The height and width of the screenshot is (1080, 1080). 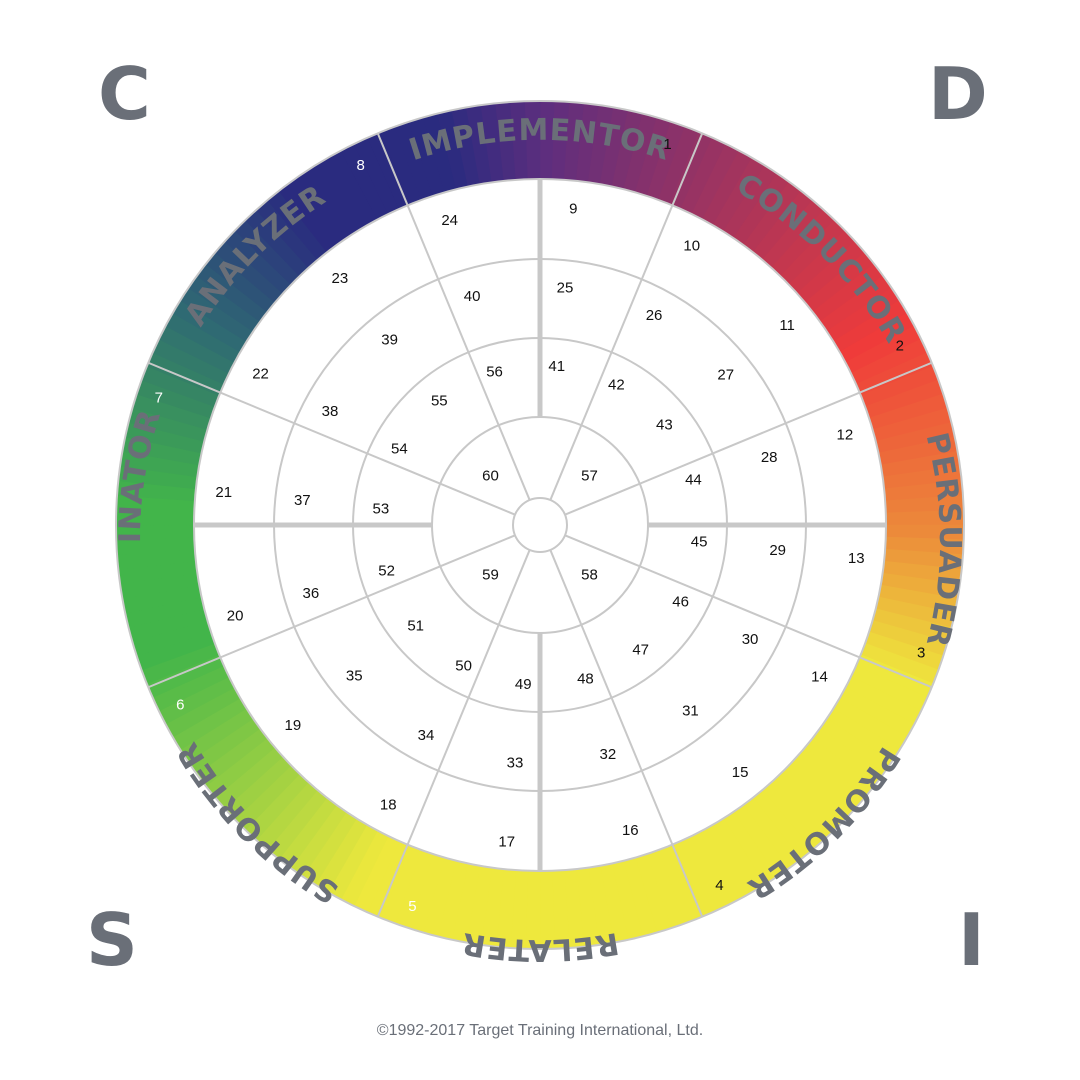 What do you see at coordinates (740, 772) in the screenshot?
I see `cell-number-15: 15` at bounding box center [740, 772].